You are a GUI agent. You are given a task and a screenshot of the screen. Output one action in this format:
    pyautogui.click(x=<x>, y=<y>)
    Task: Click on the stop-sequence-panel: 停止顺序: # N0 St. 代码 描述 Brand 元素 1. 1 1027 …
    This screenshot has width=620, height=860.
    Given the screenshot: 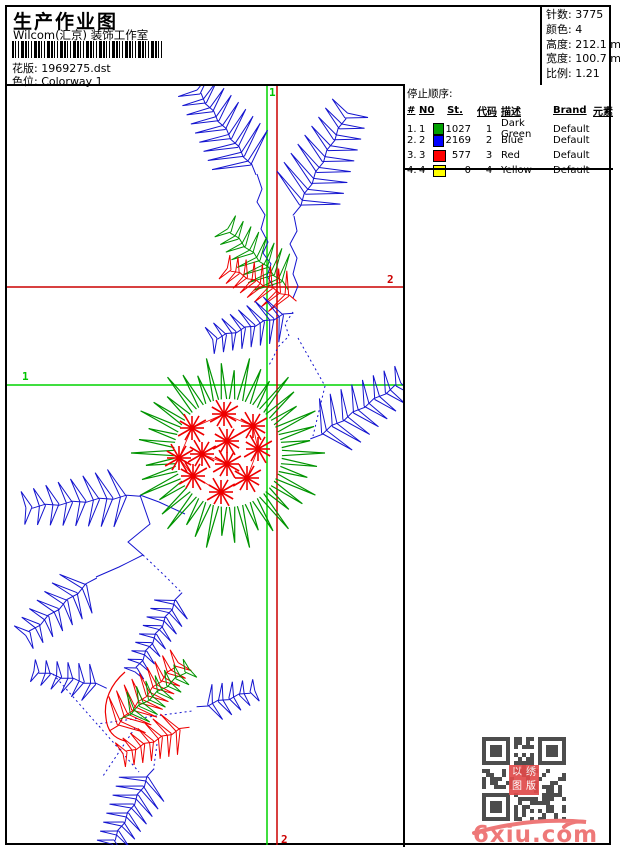 What is the action you would take?
    pyautogui.click(x=510, y=132)
    